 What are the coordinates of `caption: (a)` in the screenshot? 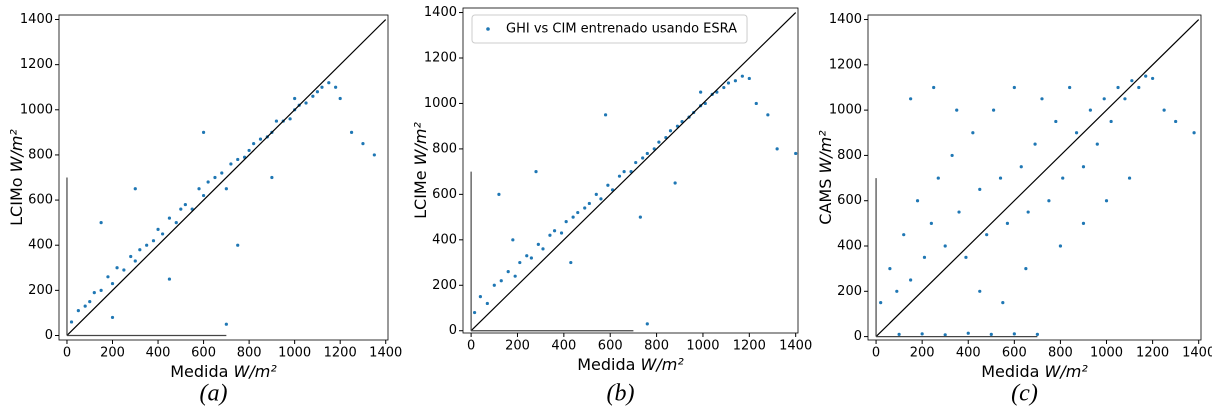 It's located at (214, 394).